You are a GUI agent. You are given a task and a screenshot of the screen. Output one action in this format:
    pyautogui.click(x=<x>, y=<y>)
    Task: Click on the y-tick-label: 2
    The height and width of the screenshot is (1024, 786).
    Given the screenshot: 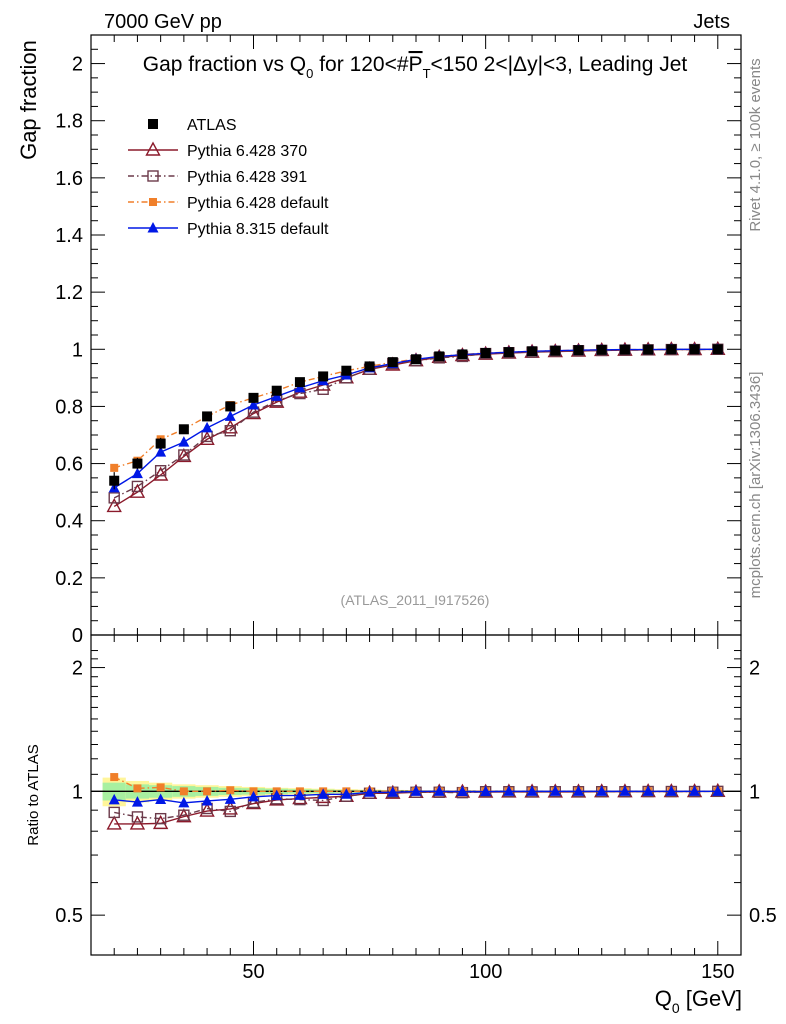 What is the action you would take?
    pyautogui.click(x=77, y=65)
    